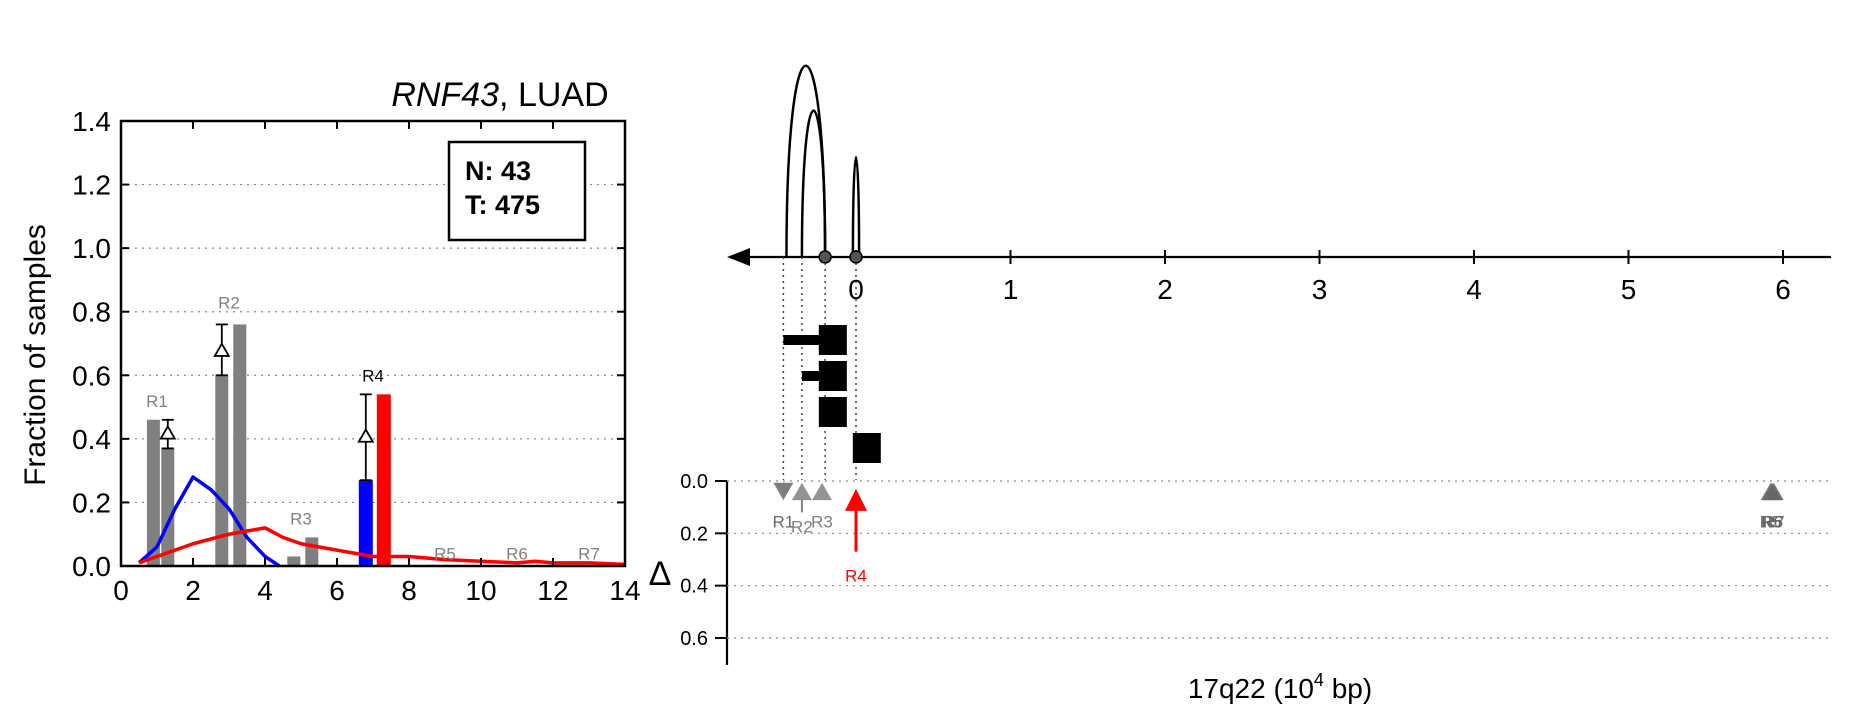 The width and height of the screenshot is (1851, 718). I want to click on left-y-tick-label: 0.0, so click(91, 566).